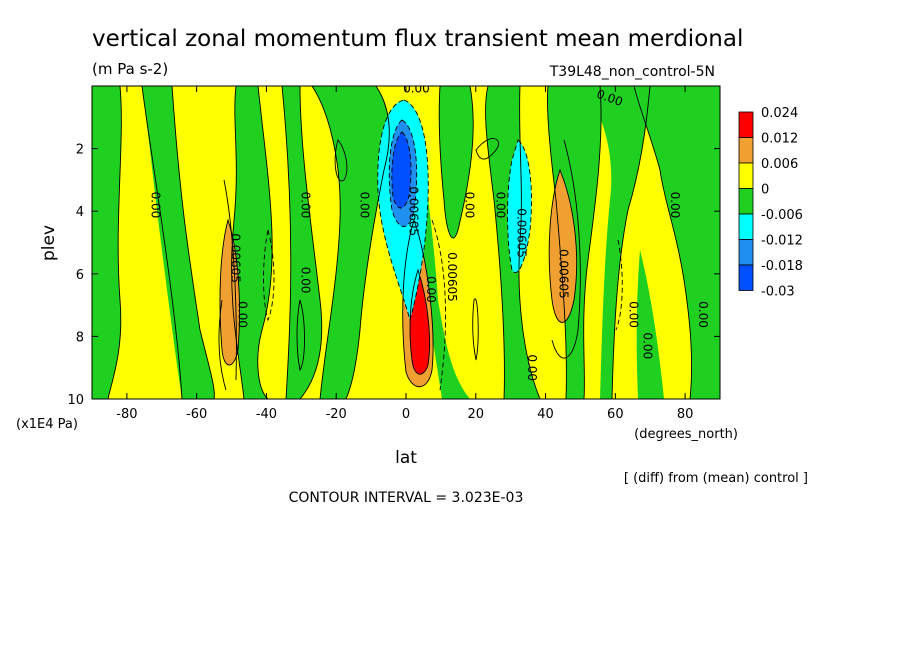  I want to click on contour-label-4: 0.00, so click(365, 205).